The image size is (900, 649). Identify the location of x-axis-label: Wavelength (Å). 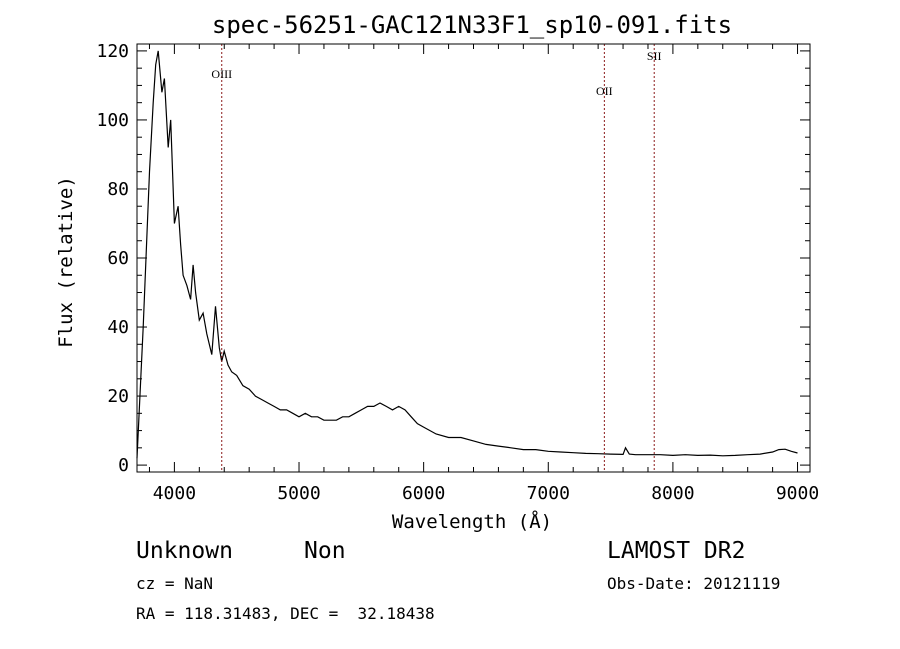
(472, 521).